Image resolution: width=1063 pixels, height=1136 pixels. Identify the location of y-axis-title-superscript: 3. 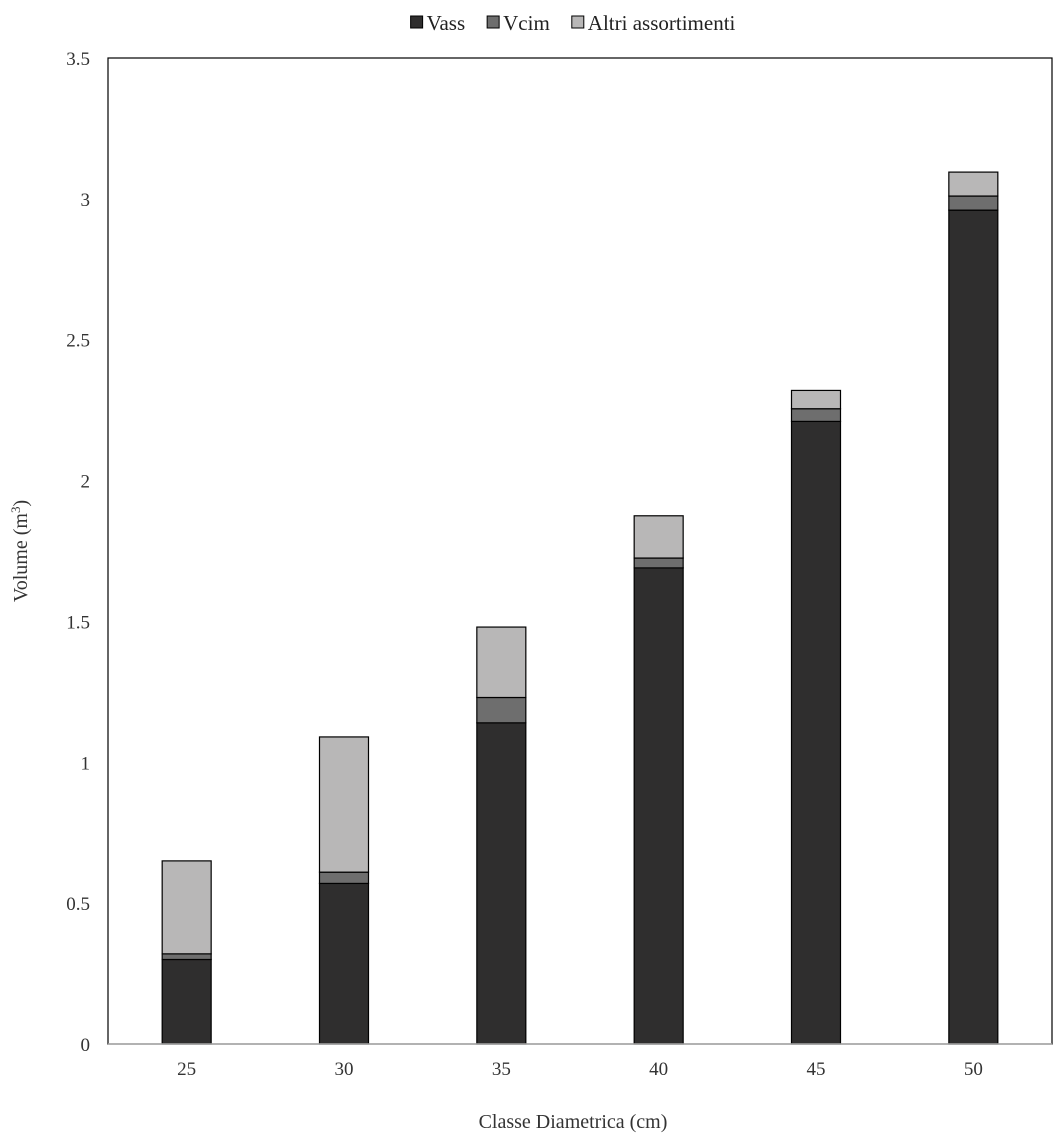
(15, 510).